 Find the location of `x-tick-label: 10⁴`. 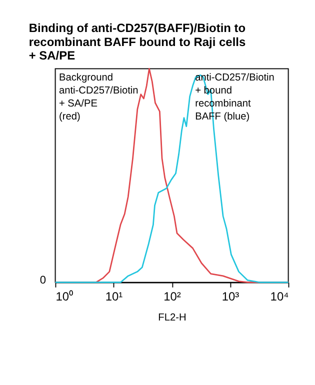

x-tick-label: 10⁴ is located at coordinates (279, 296).